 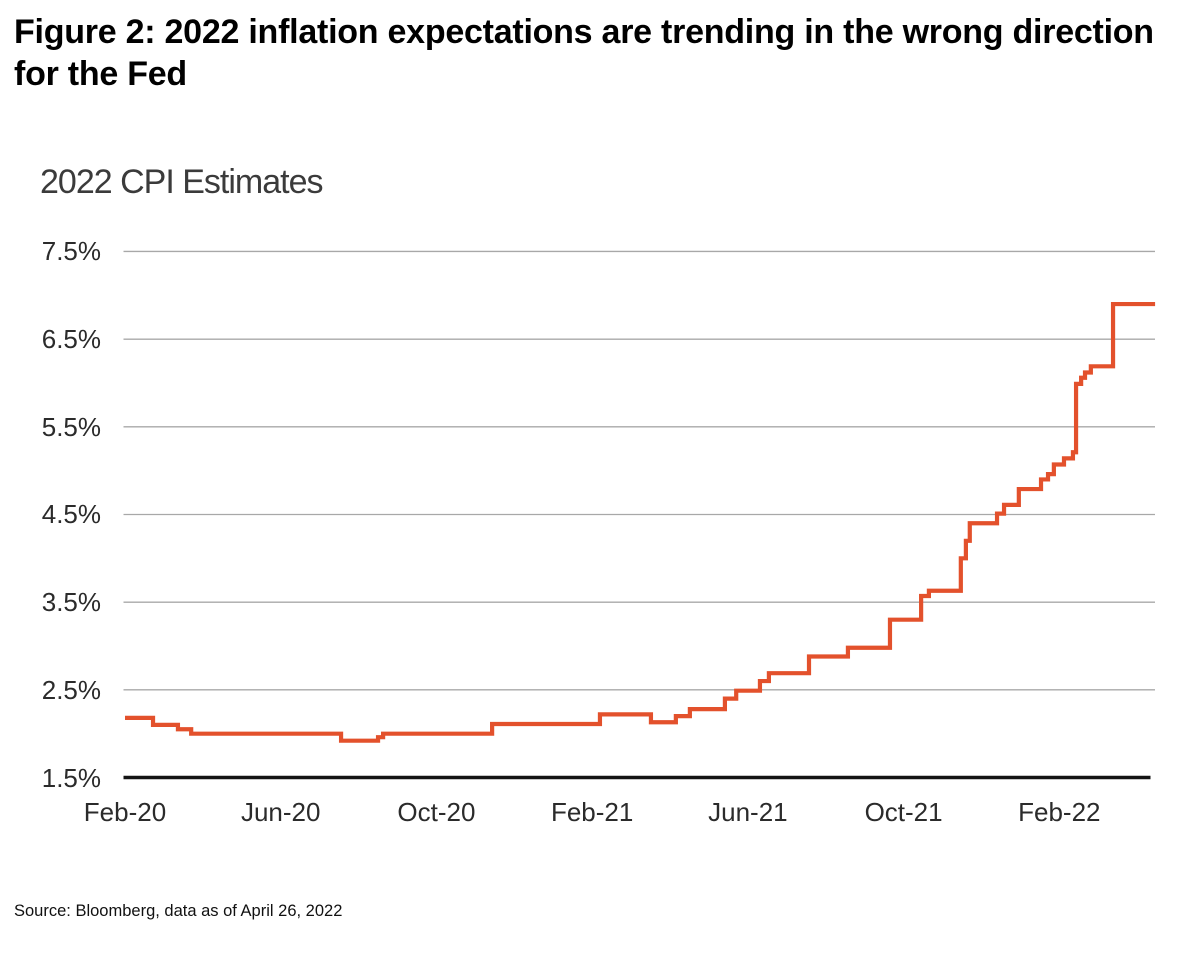 What do you see at coordinates (592, 812) in the screenshot?
I see `x-tick-label-Feb-21: Feb-21` at bounding box center [592, 812].